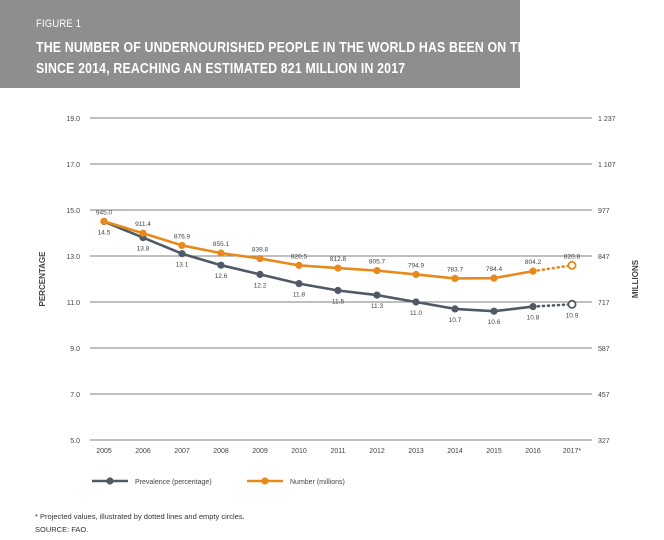 This screenshot has width=664, height=540. Describe the element at coordinates (572, 256) in the screenshot. I see `data-label: 820.8` at that location.